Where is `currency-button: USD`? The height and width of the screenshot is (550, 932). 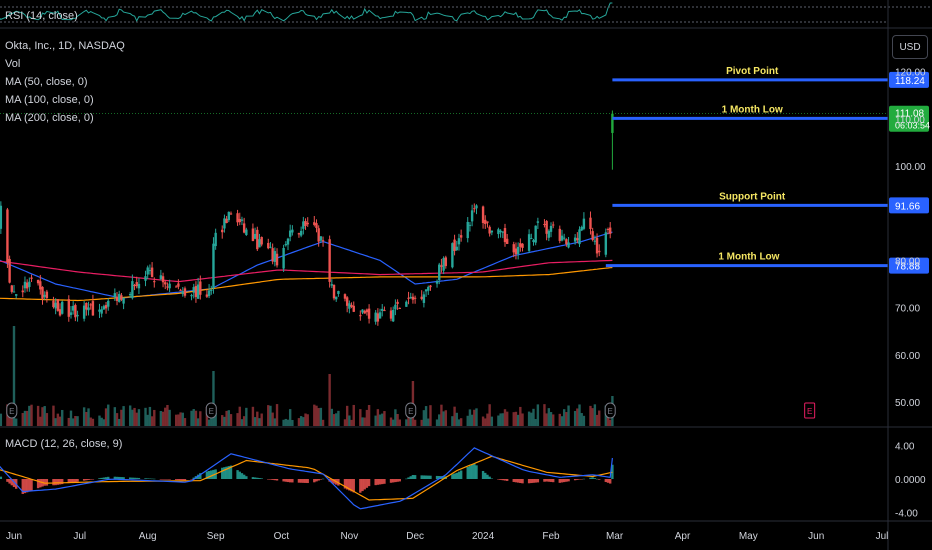 currency-button: USD is located at coordinates (910, 47).